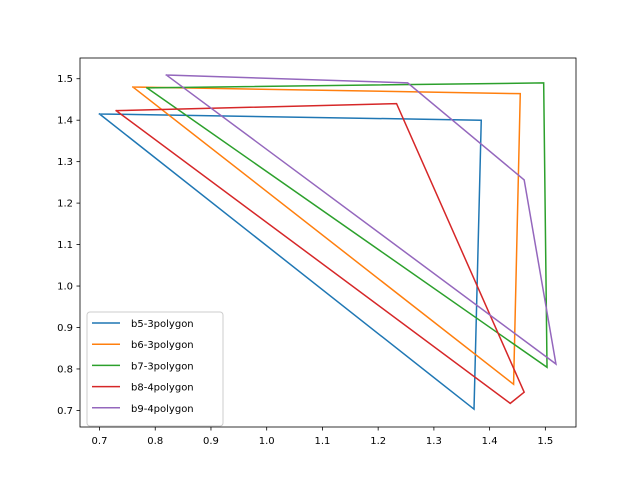  I want to click on legend-label-b5-3polygon: b5-3polygon, so click(162, 324).